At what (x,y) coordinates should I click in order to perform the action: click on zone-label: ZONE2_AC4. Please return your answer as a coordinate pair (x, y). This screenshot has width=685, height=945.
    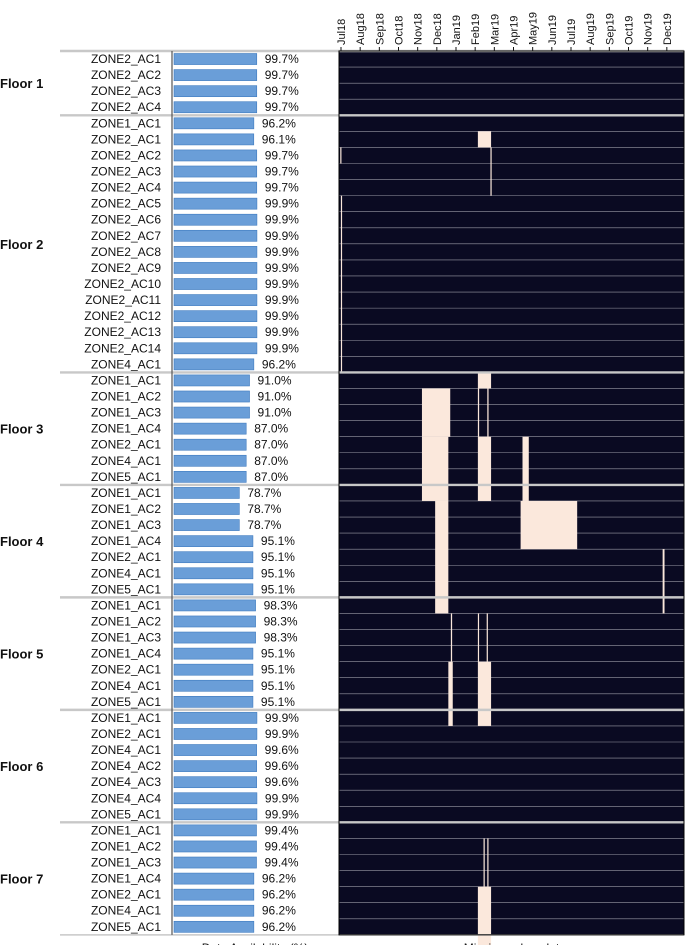
    Looking at the image, I should click on (126, 188).